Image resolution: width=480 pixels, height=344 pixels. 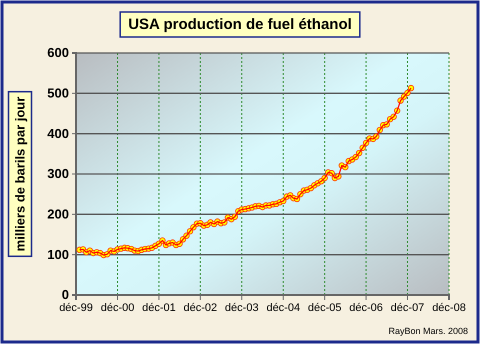 What do you see at coordinates (449, 308) in the screenshot?
I see `x-tick-label: déc-08` at bounding box center [449, 308].